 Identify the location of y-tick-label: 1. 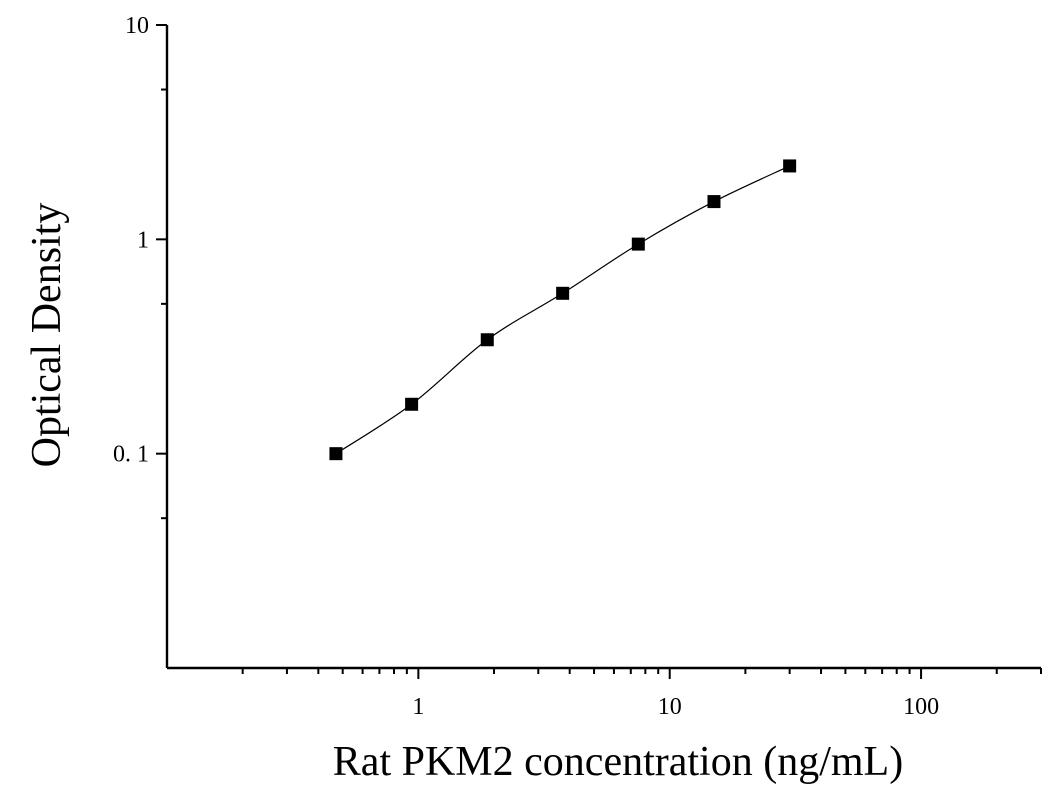
(143, 240).